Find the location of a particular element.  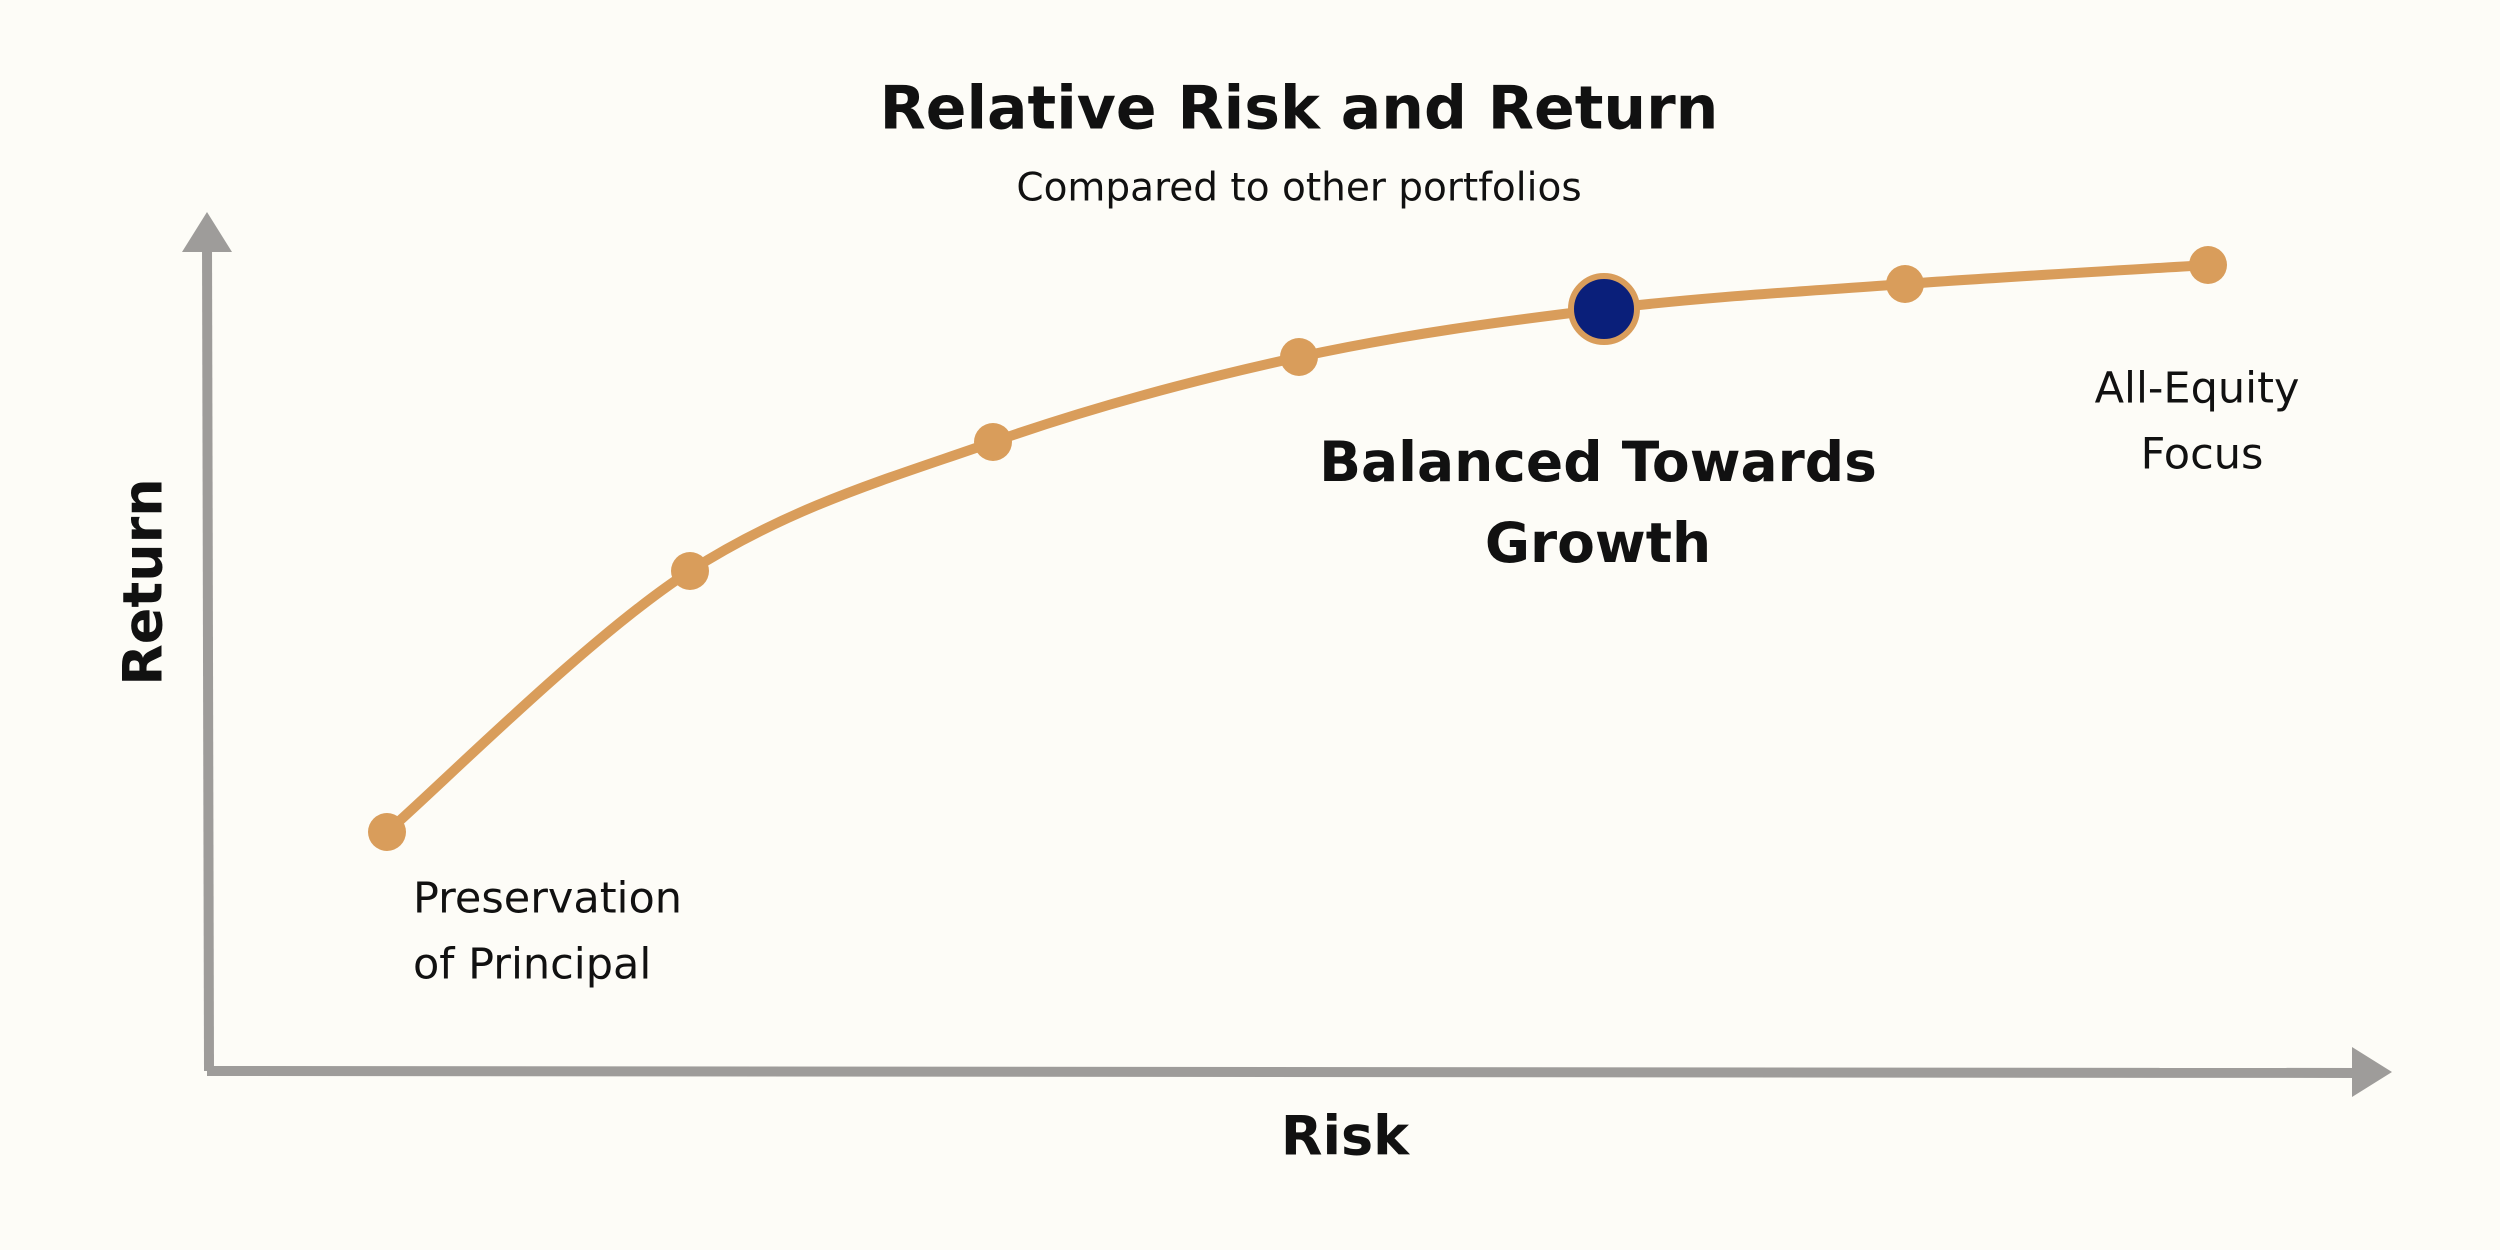

selected-portfolio-point is located at coordinates (1604, 309).